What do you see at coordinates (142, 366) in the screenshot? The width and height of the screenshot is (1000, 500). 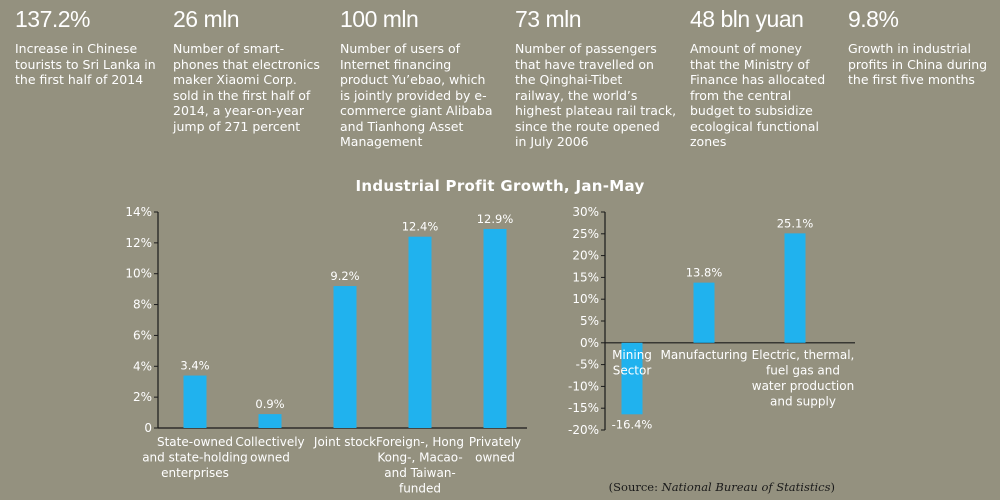 I see `y-tick-label: 4%` at bounding box center [142, 366].